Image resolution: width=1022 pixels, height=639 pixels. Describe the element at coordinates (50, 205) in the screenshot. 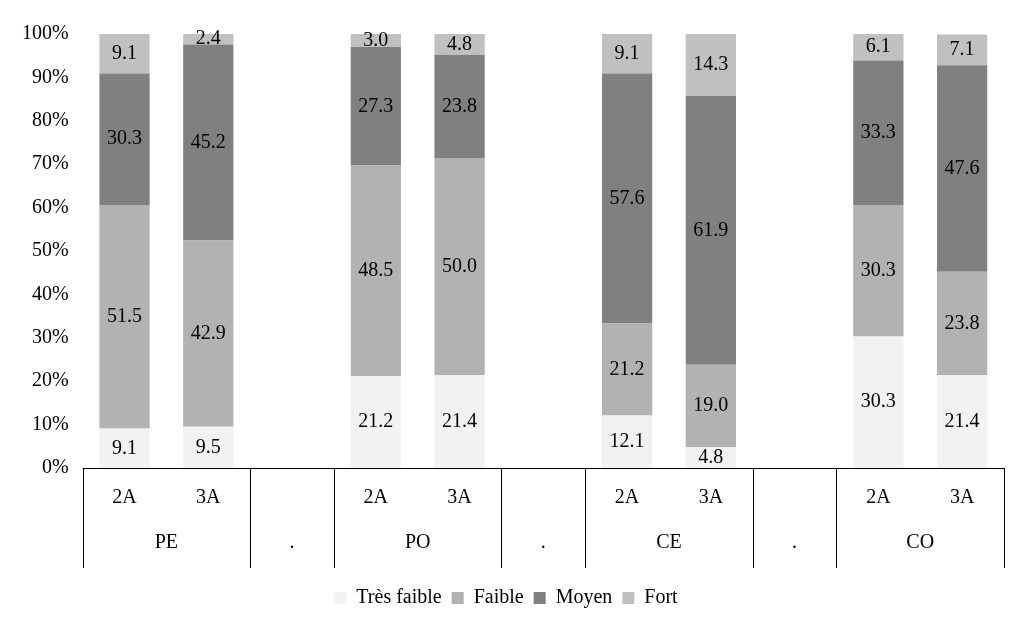

I see `y-tick-label: 60%` at that location.